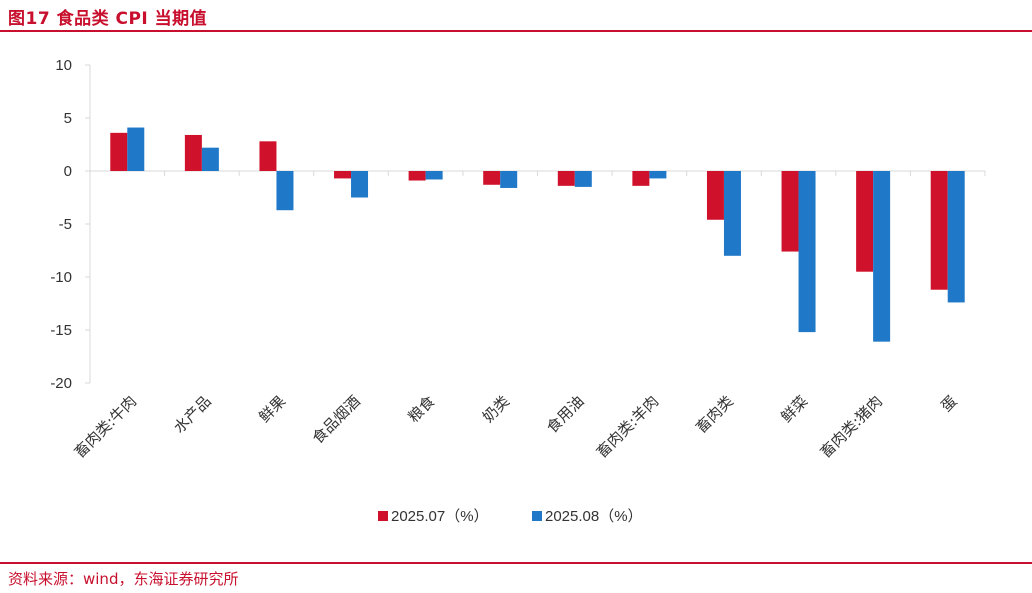 This screenshot has height=593, width=1032. Describe the element at coordinates (61, 330) in the screenshot. I see `y-tick-label: -15` at that location.